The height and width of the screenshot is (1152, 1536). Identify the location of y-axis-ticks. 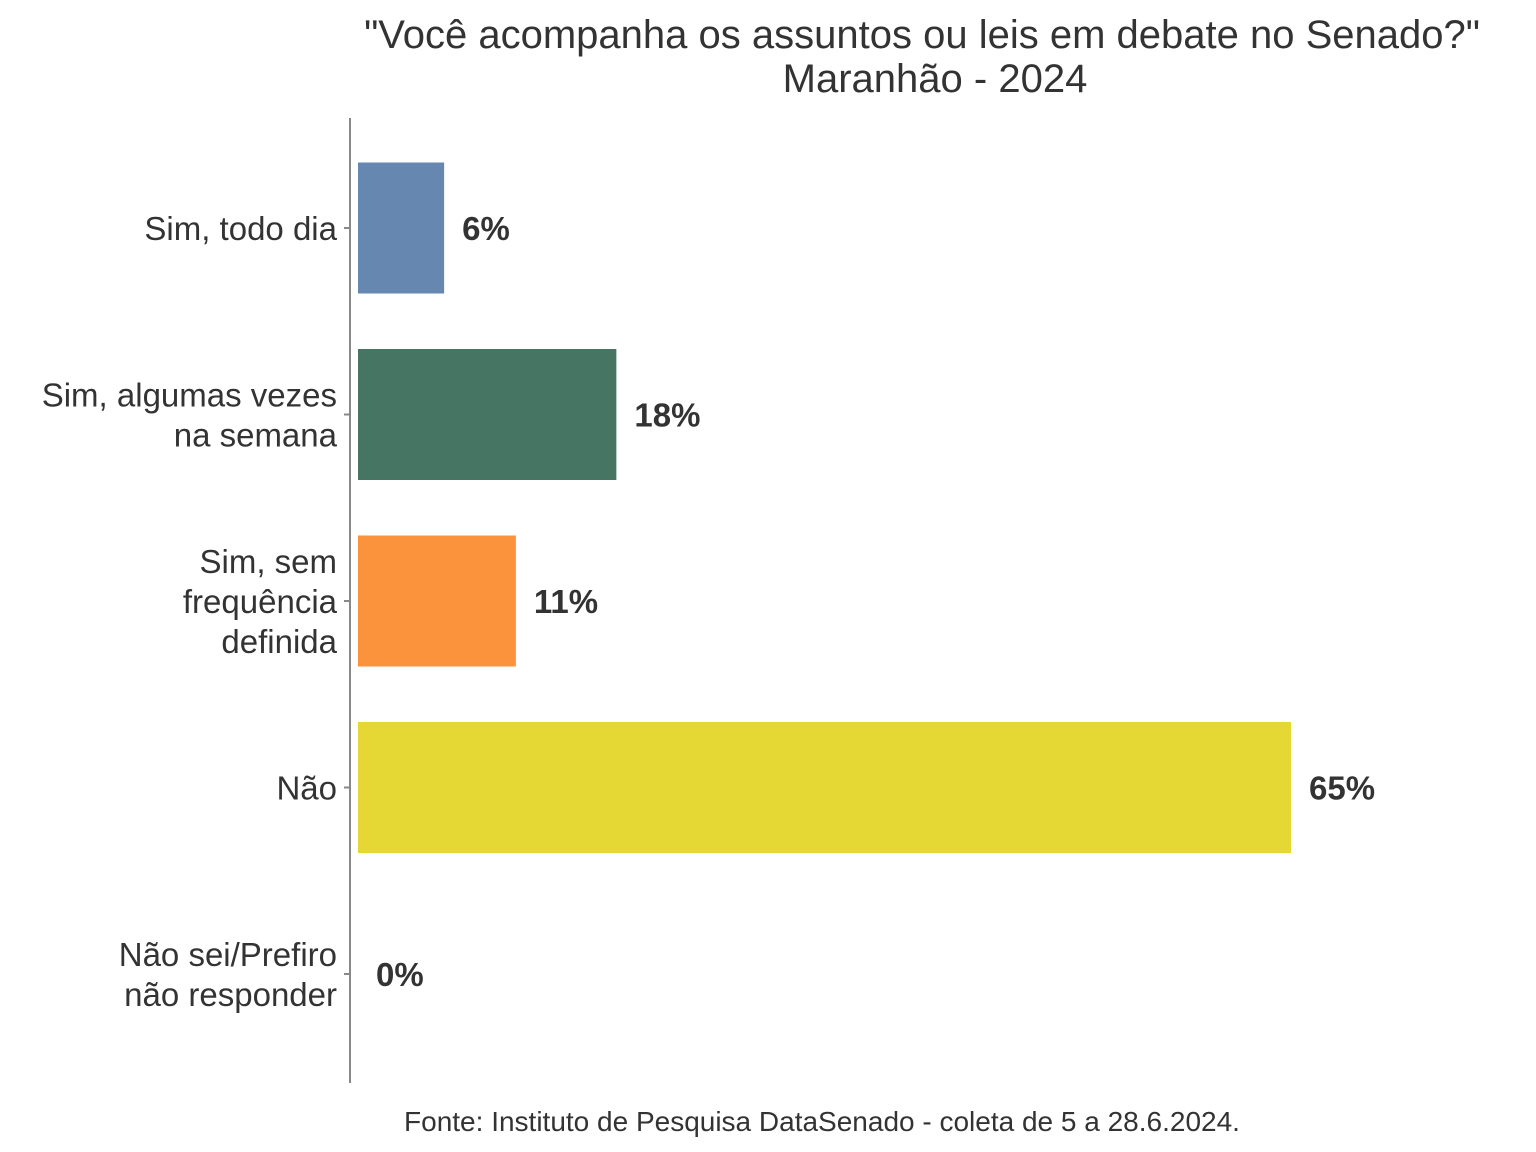
(347, 601).